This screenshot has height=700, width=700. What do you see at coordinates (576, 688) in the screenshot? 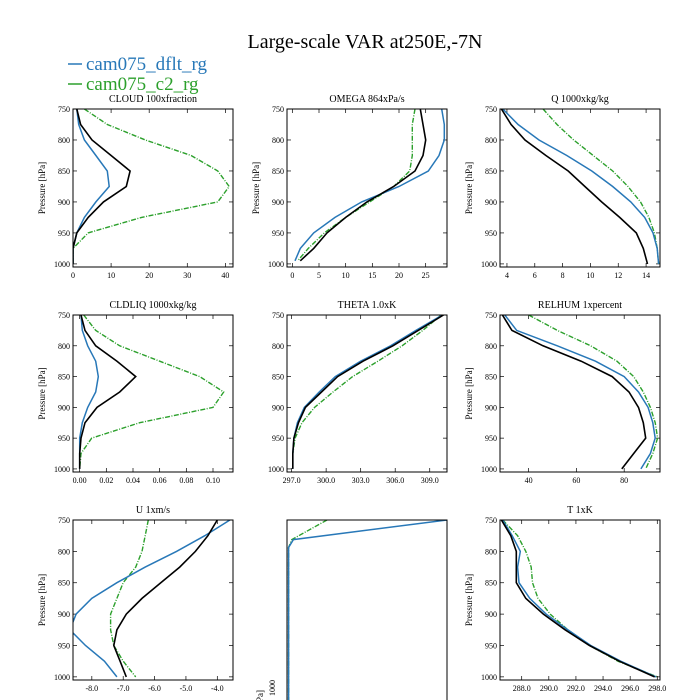
I see `x-tick-label: 292.0` at bounding box center [576, 688].